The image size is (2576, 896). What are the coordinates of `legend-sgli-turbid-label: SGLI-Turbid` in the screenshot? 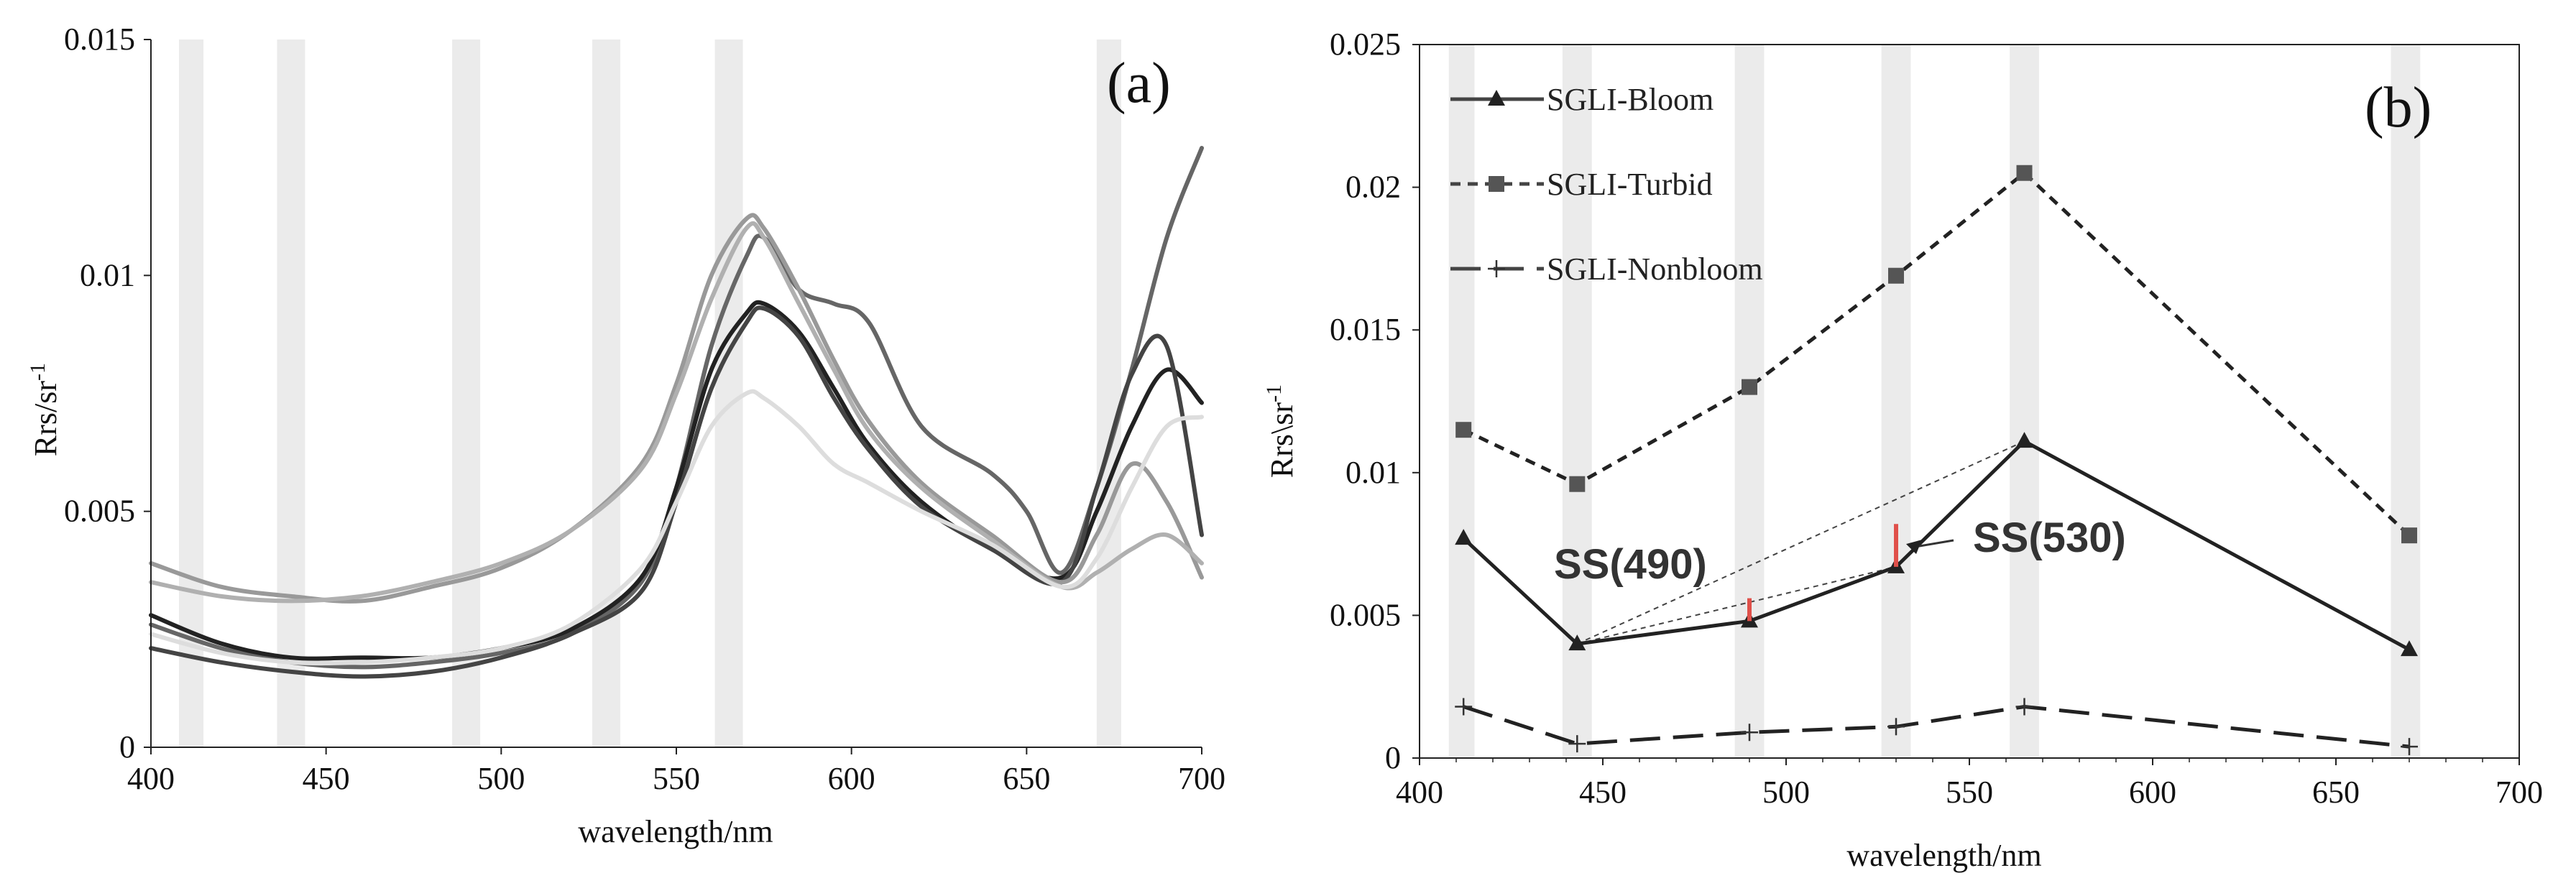 It's located at (1630, 184).